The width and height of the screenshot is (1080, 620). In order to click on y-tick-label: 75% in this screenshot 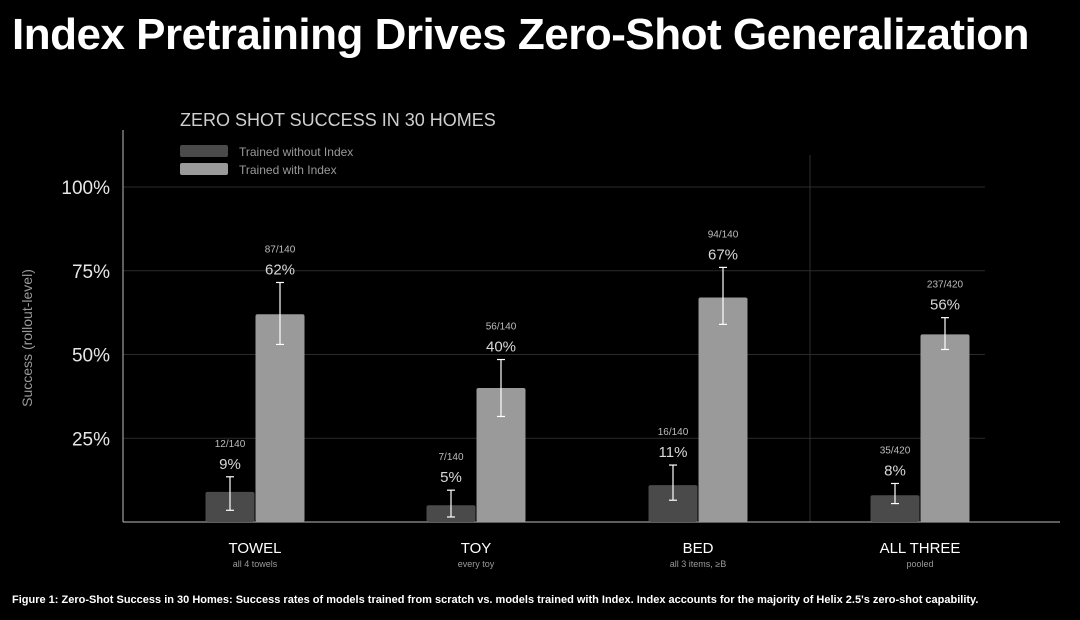, I will do `click(91, 272)`.